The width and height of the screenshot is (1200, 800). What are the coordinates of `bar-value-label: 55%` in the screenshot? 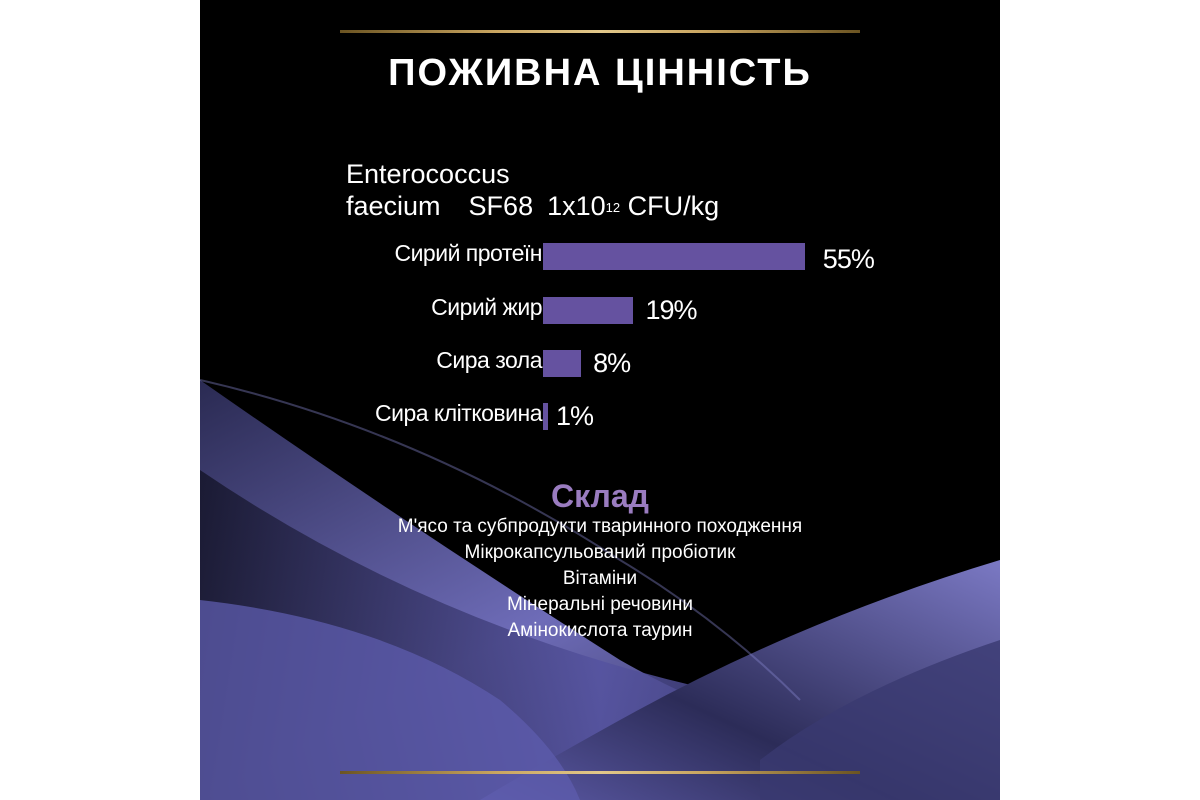 It's located at (848, 259).